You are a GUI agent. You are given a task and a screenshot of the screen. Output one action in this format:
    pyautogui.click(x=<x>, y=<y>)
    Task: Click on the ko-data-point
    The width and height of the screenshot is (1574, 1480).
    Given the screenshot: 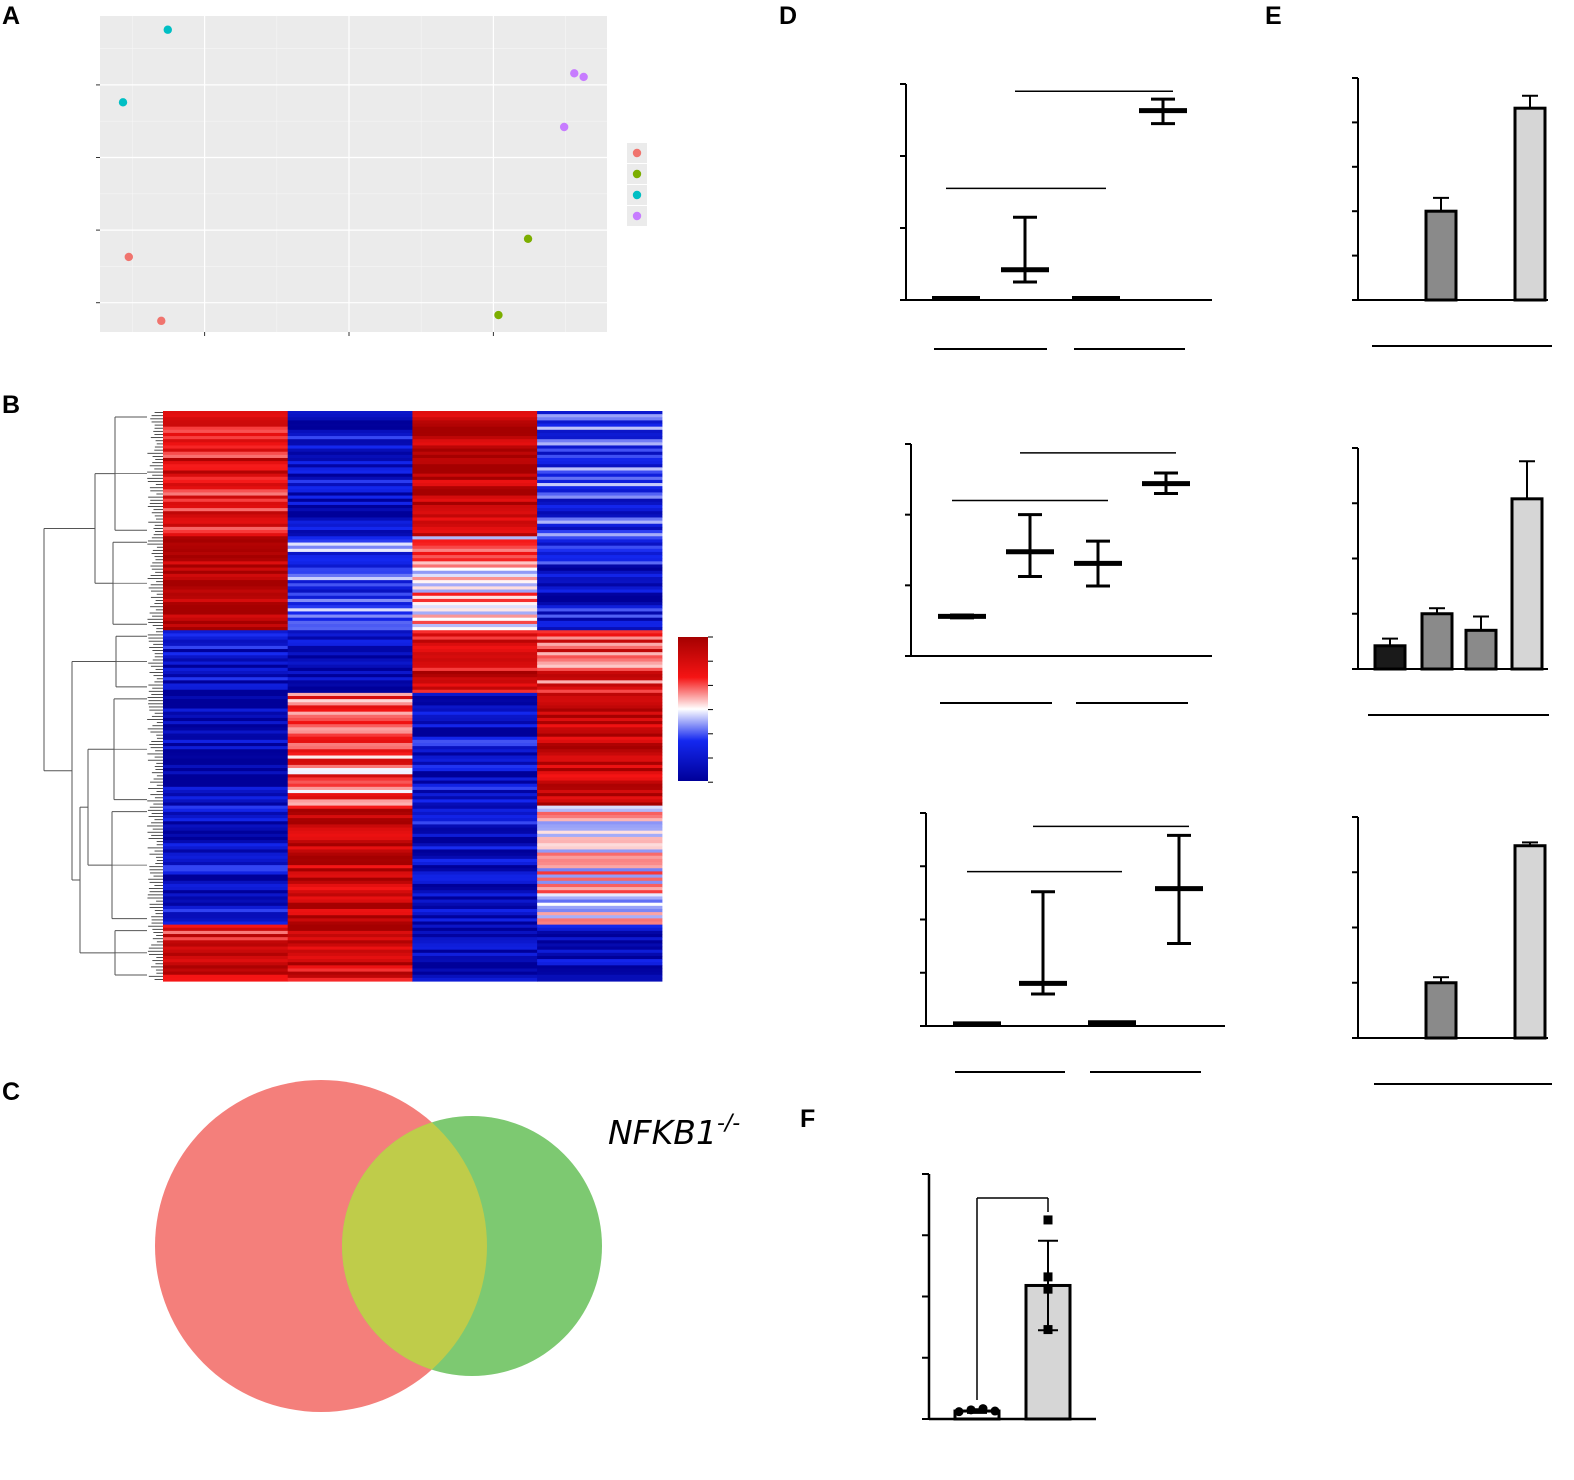 What is the action you would take?
    pyautogui.click(x=1048, y=1289)
    